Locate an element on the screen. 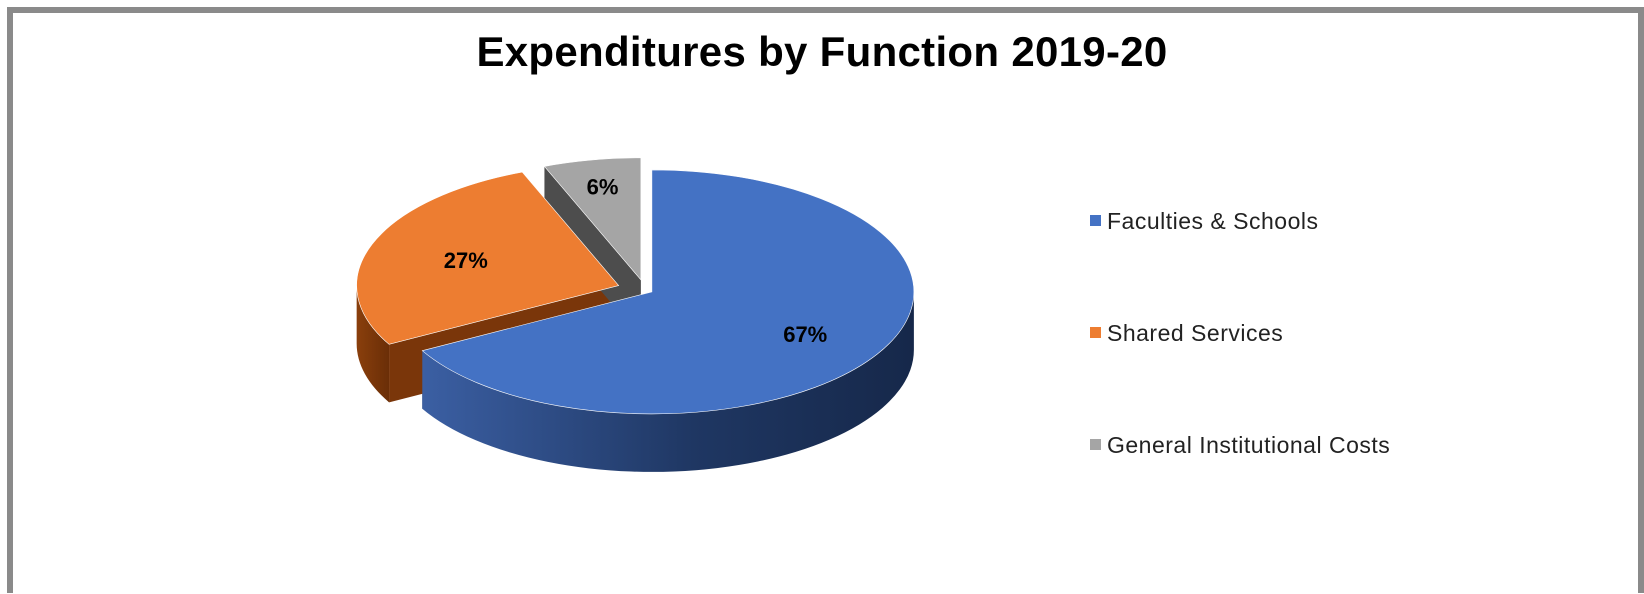 Image resolution: width=1644 pixels, height=594 pixels. pie-slice-general-institutional-costs is located at coordinates (592, 219).